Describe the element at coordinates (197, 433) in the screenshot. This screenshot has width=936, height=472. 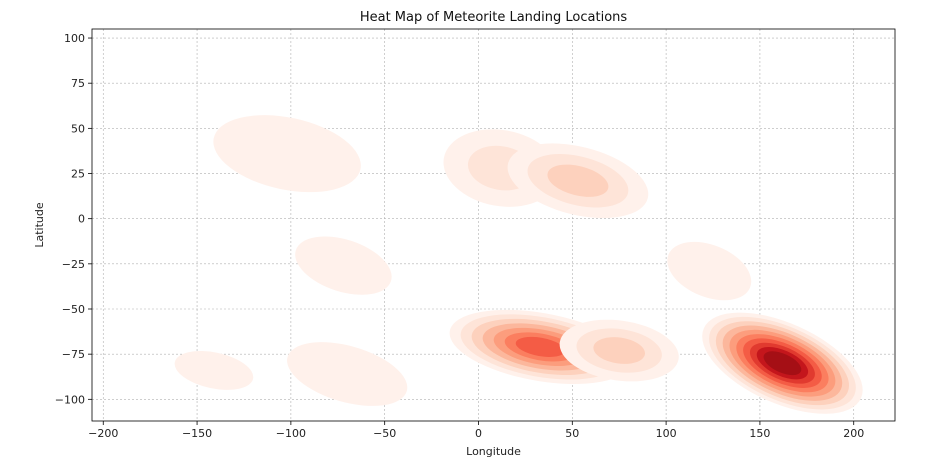
I see `x-tick-label: −150` at that location.